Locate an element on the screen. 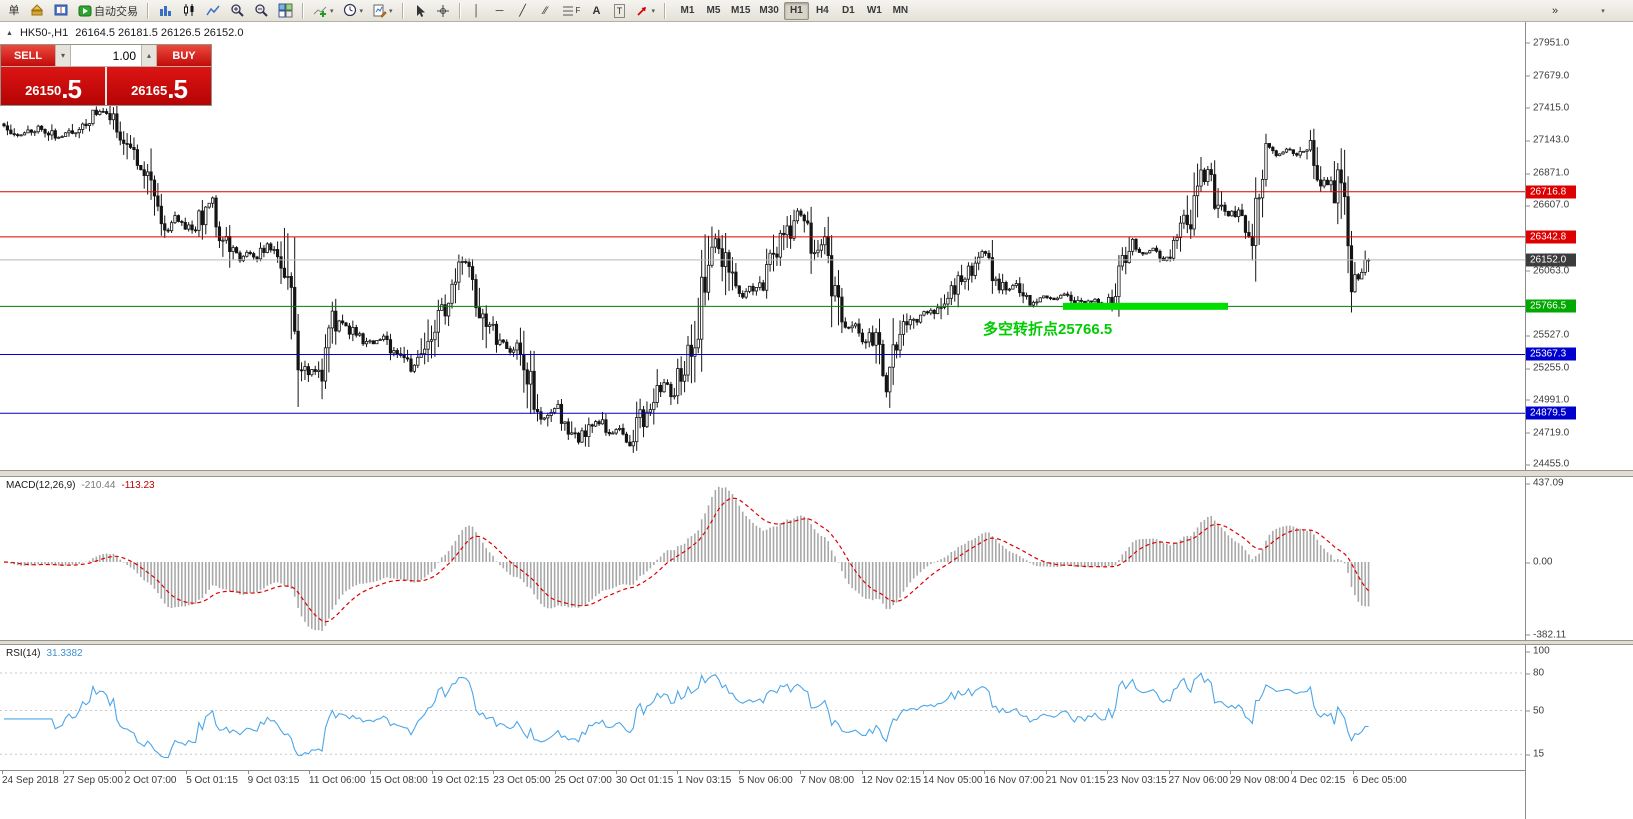  zoom-out-button is located at coordinates (261, 11).